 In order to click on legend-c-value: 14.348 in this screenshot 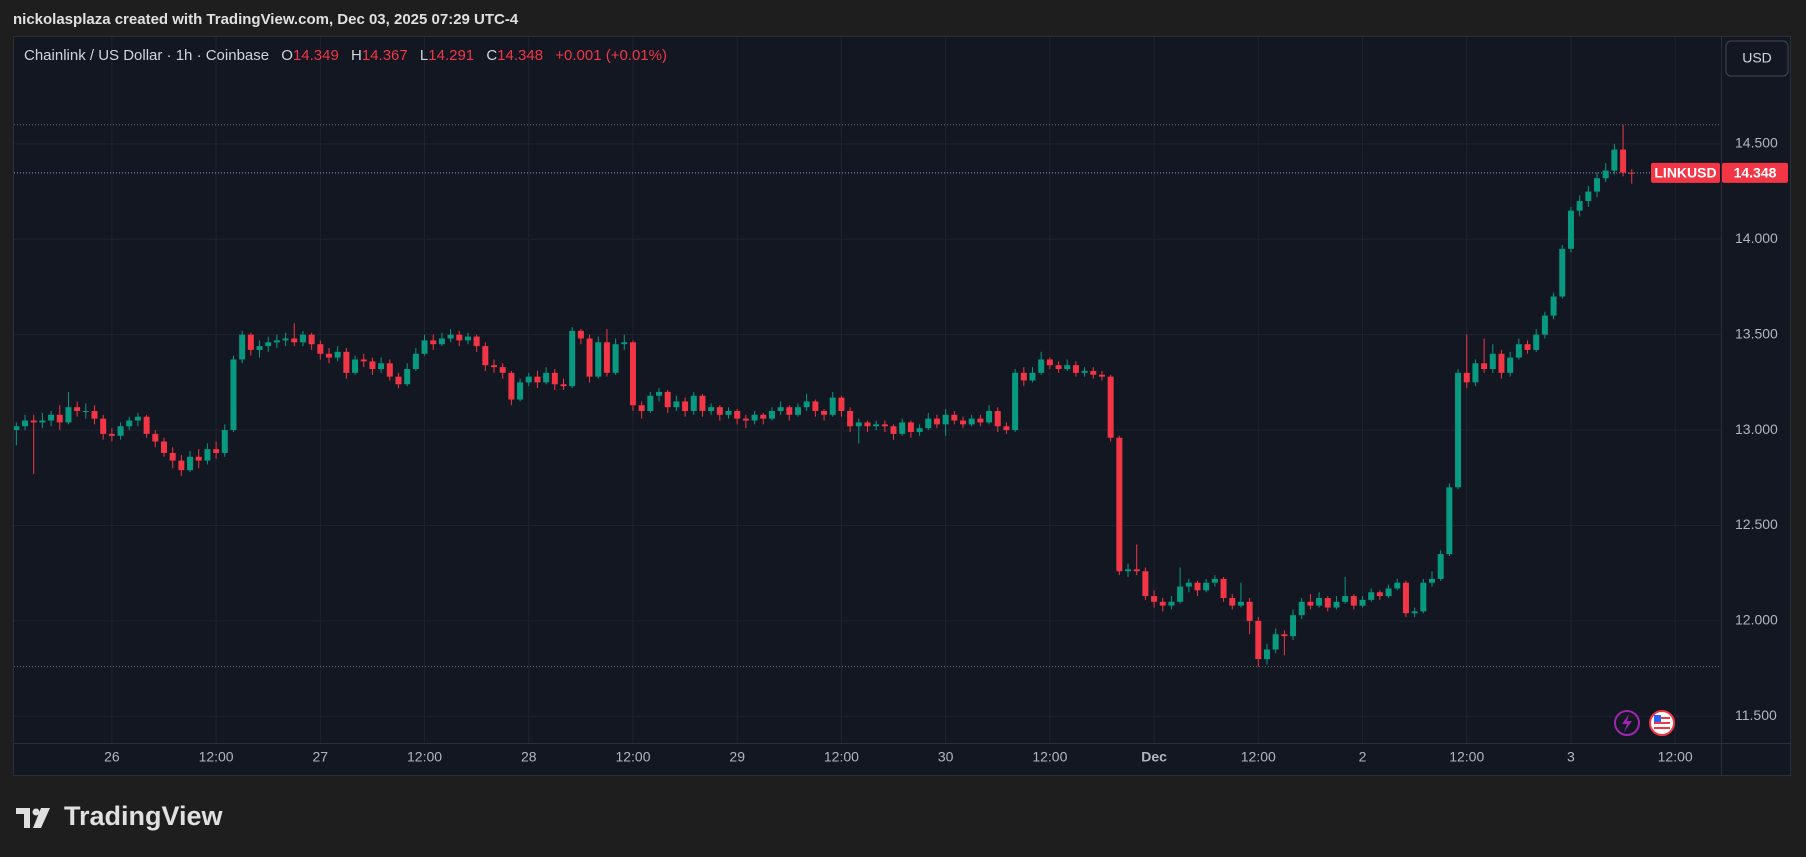, I will do `click(520, 55)`.